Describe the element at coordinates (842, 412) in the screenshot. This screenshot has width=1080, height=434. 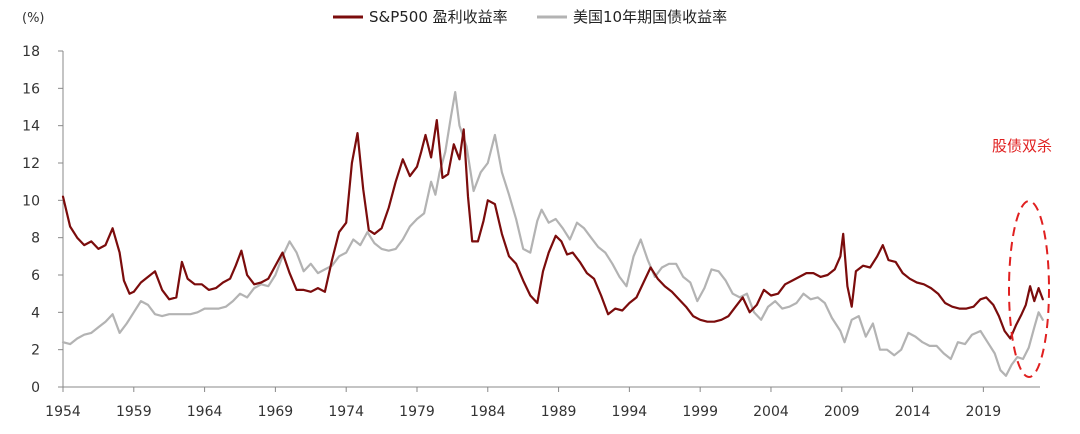
I see `x-tick-label: 2009` at that location.